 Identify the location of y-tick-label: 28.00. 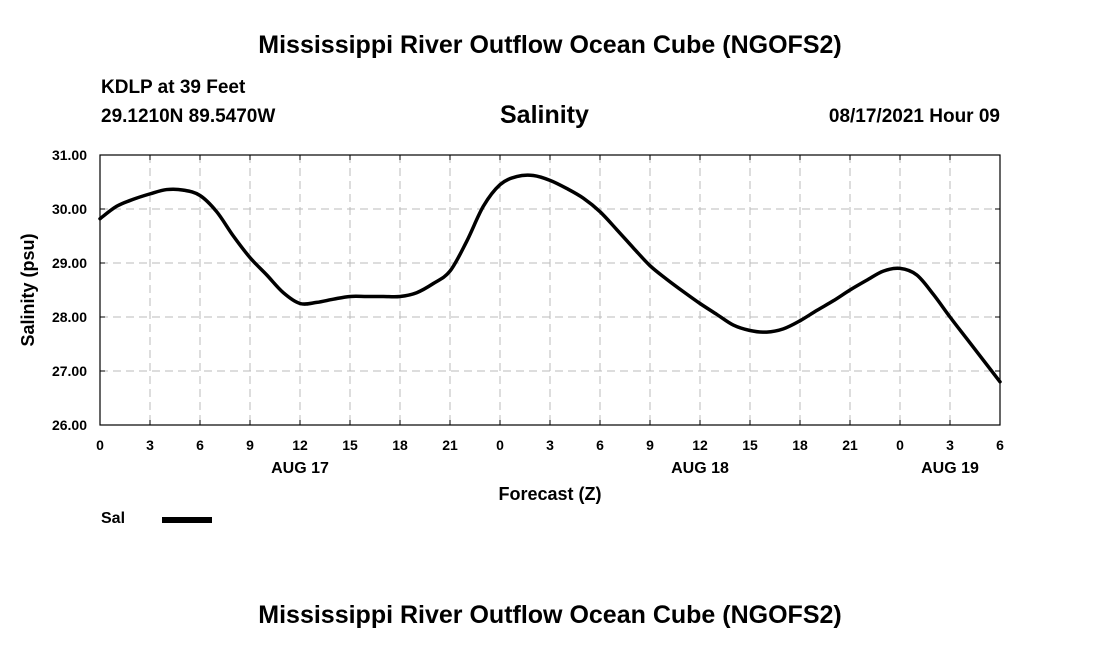
(69, 317).